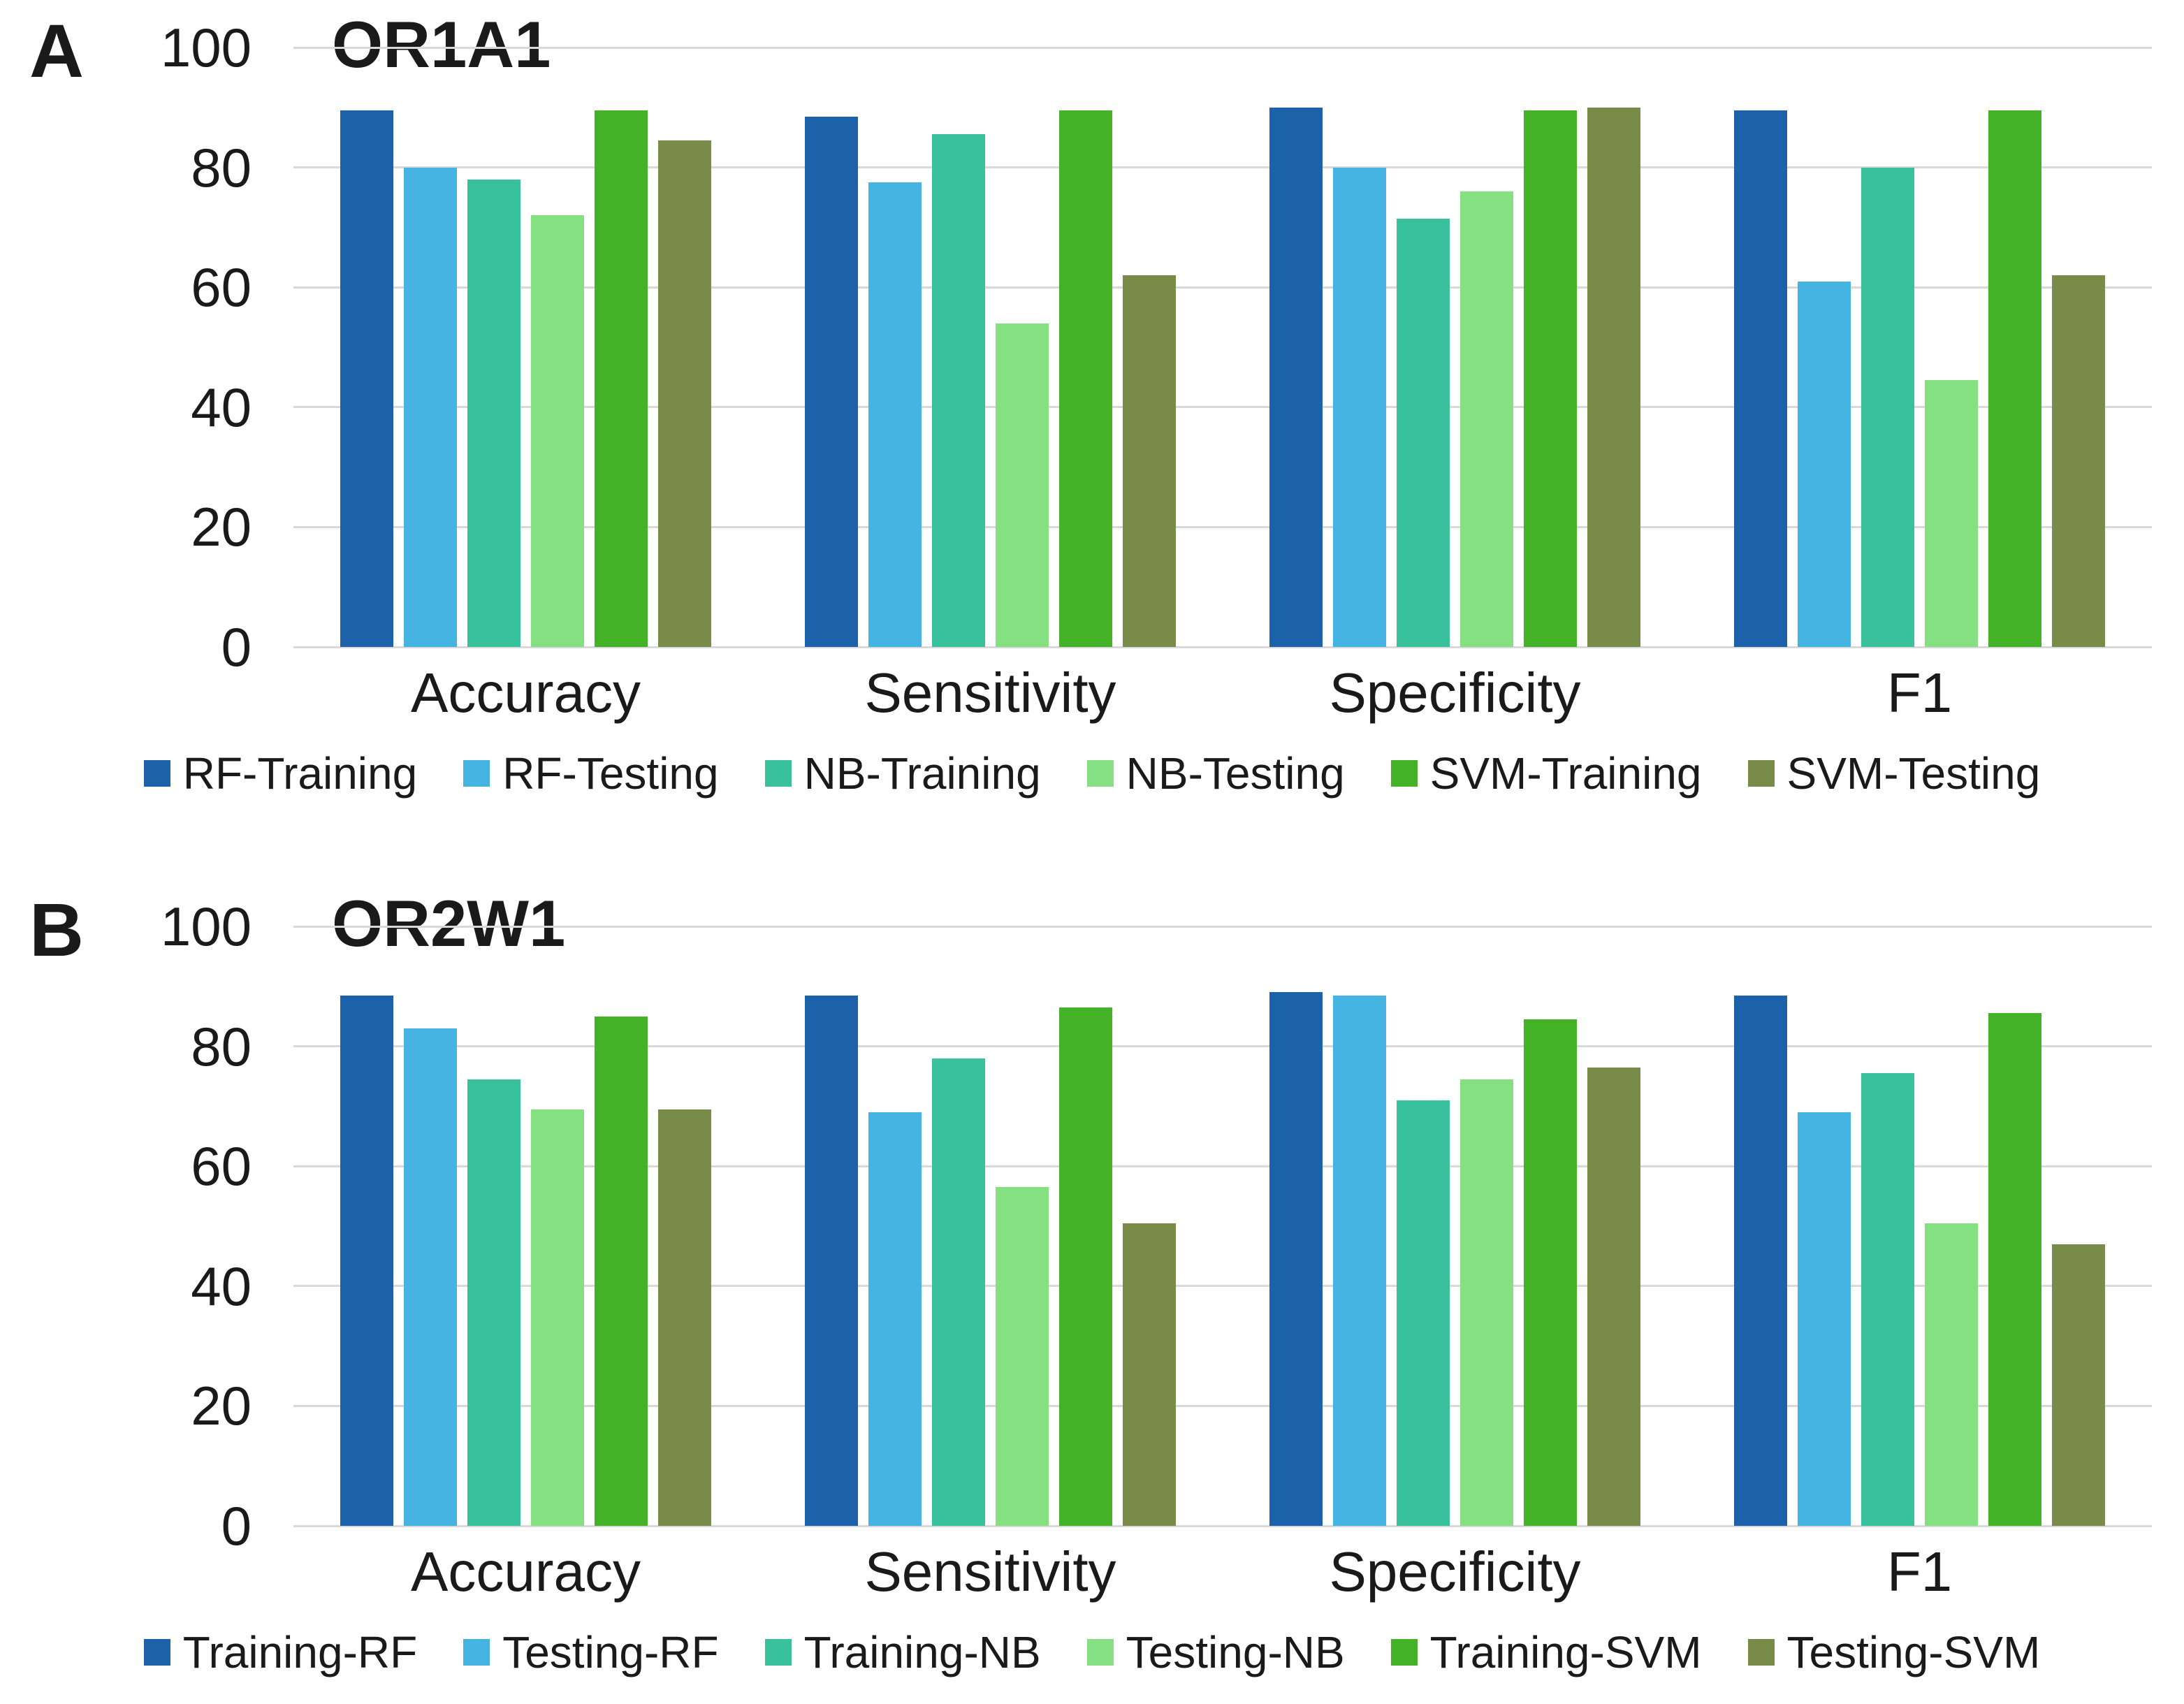 This screenshot has height=1704, width=2184. I want to click on bar-nb-training-accuracy, so click(493, 413).